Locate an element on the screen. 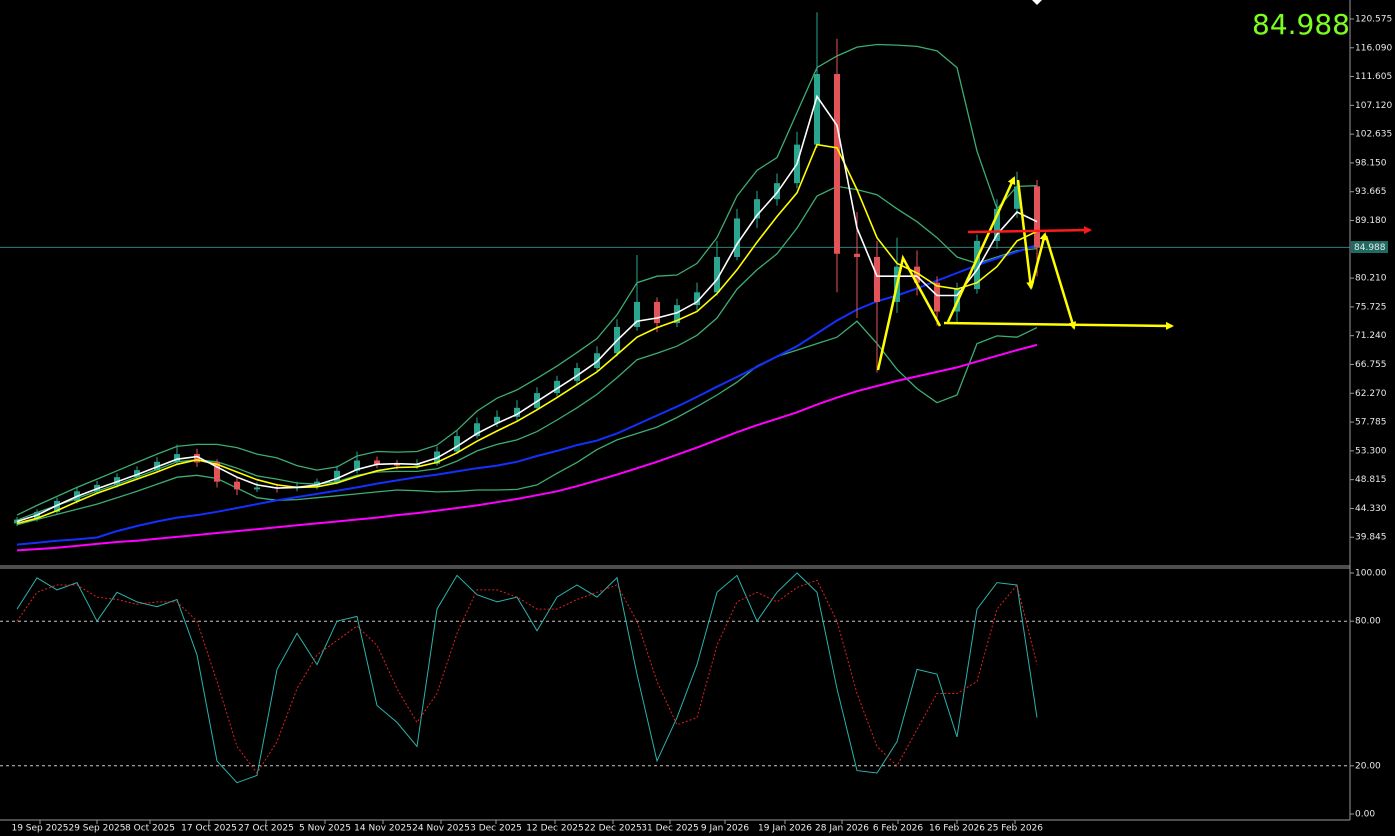 The image size is (1395, 836). y2-tick-label: 0.00 is located at coordinates (1365, 815).